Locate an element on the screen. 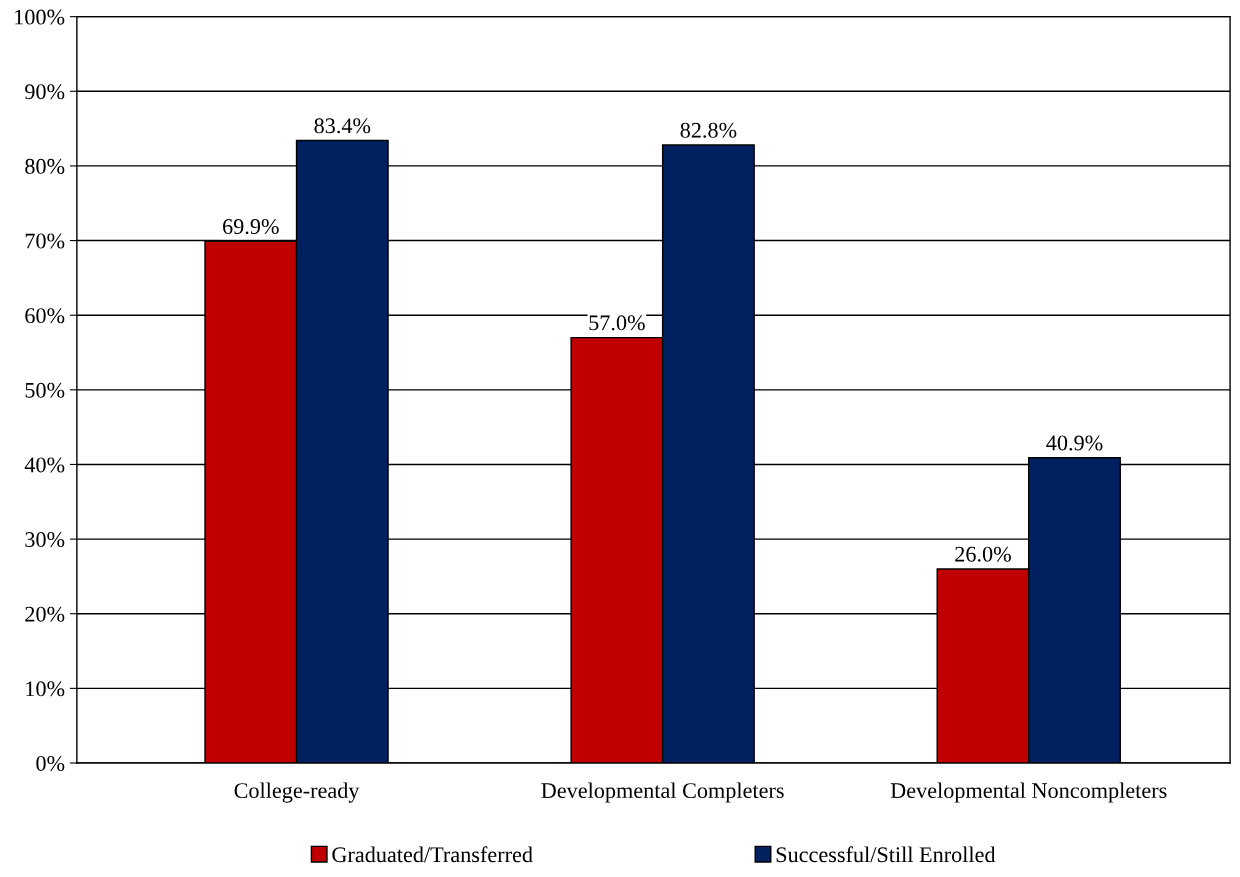 The height and width of the screenshot is (877, 1240). y-tick-label: 60% is located at coordinates (45, 316).